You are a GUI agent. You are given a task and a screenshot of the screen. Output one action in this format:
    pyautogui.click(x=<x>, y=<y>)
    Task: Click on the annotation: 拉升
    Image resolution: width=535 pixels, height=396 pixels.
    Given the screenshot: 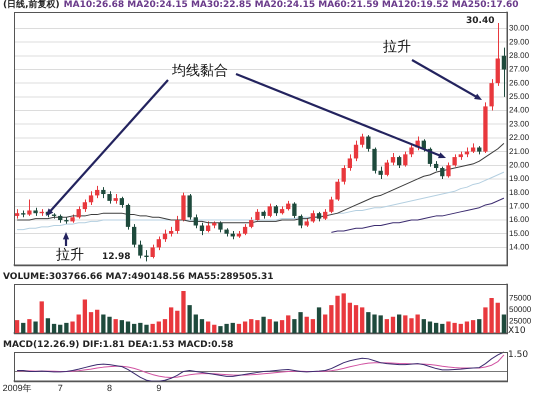 What is the action you would take?
    pyautogui.click(x=70, y=255)
    